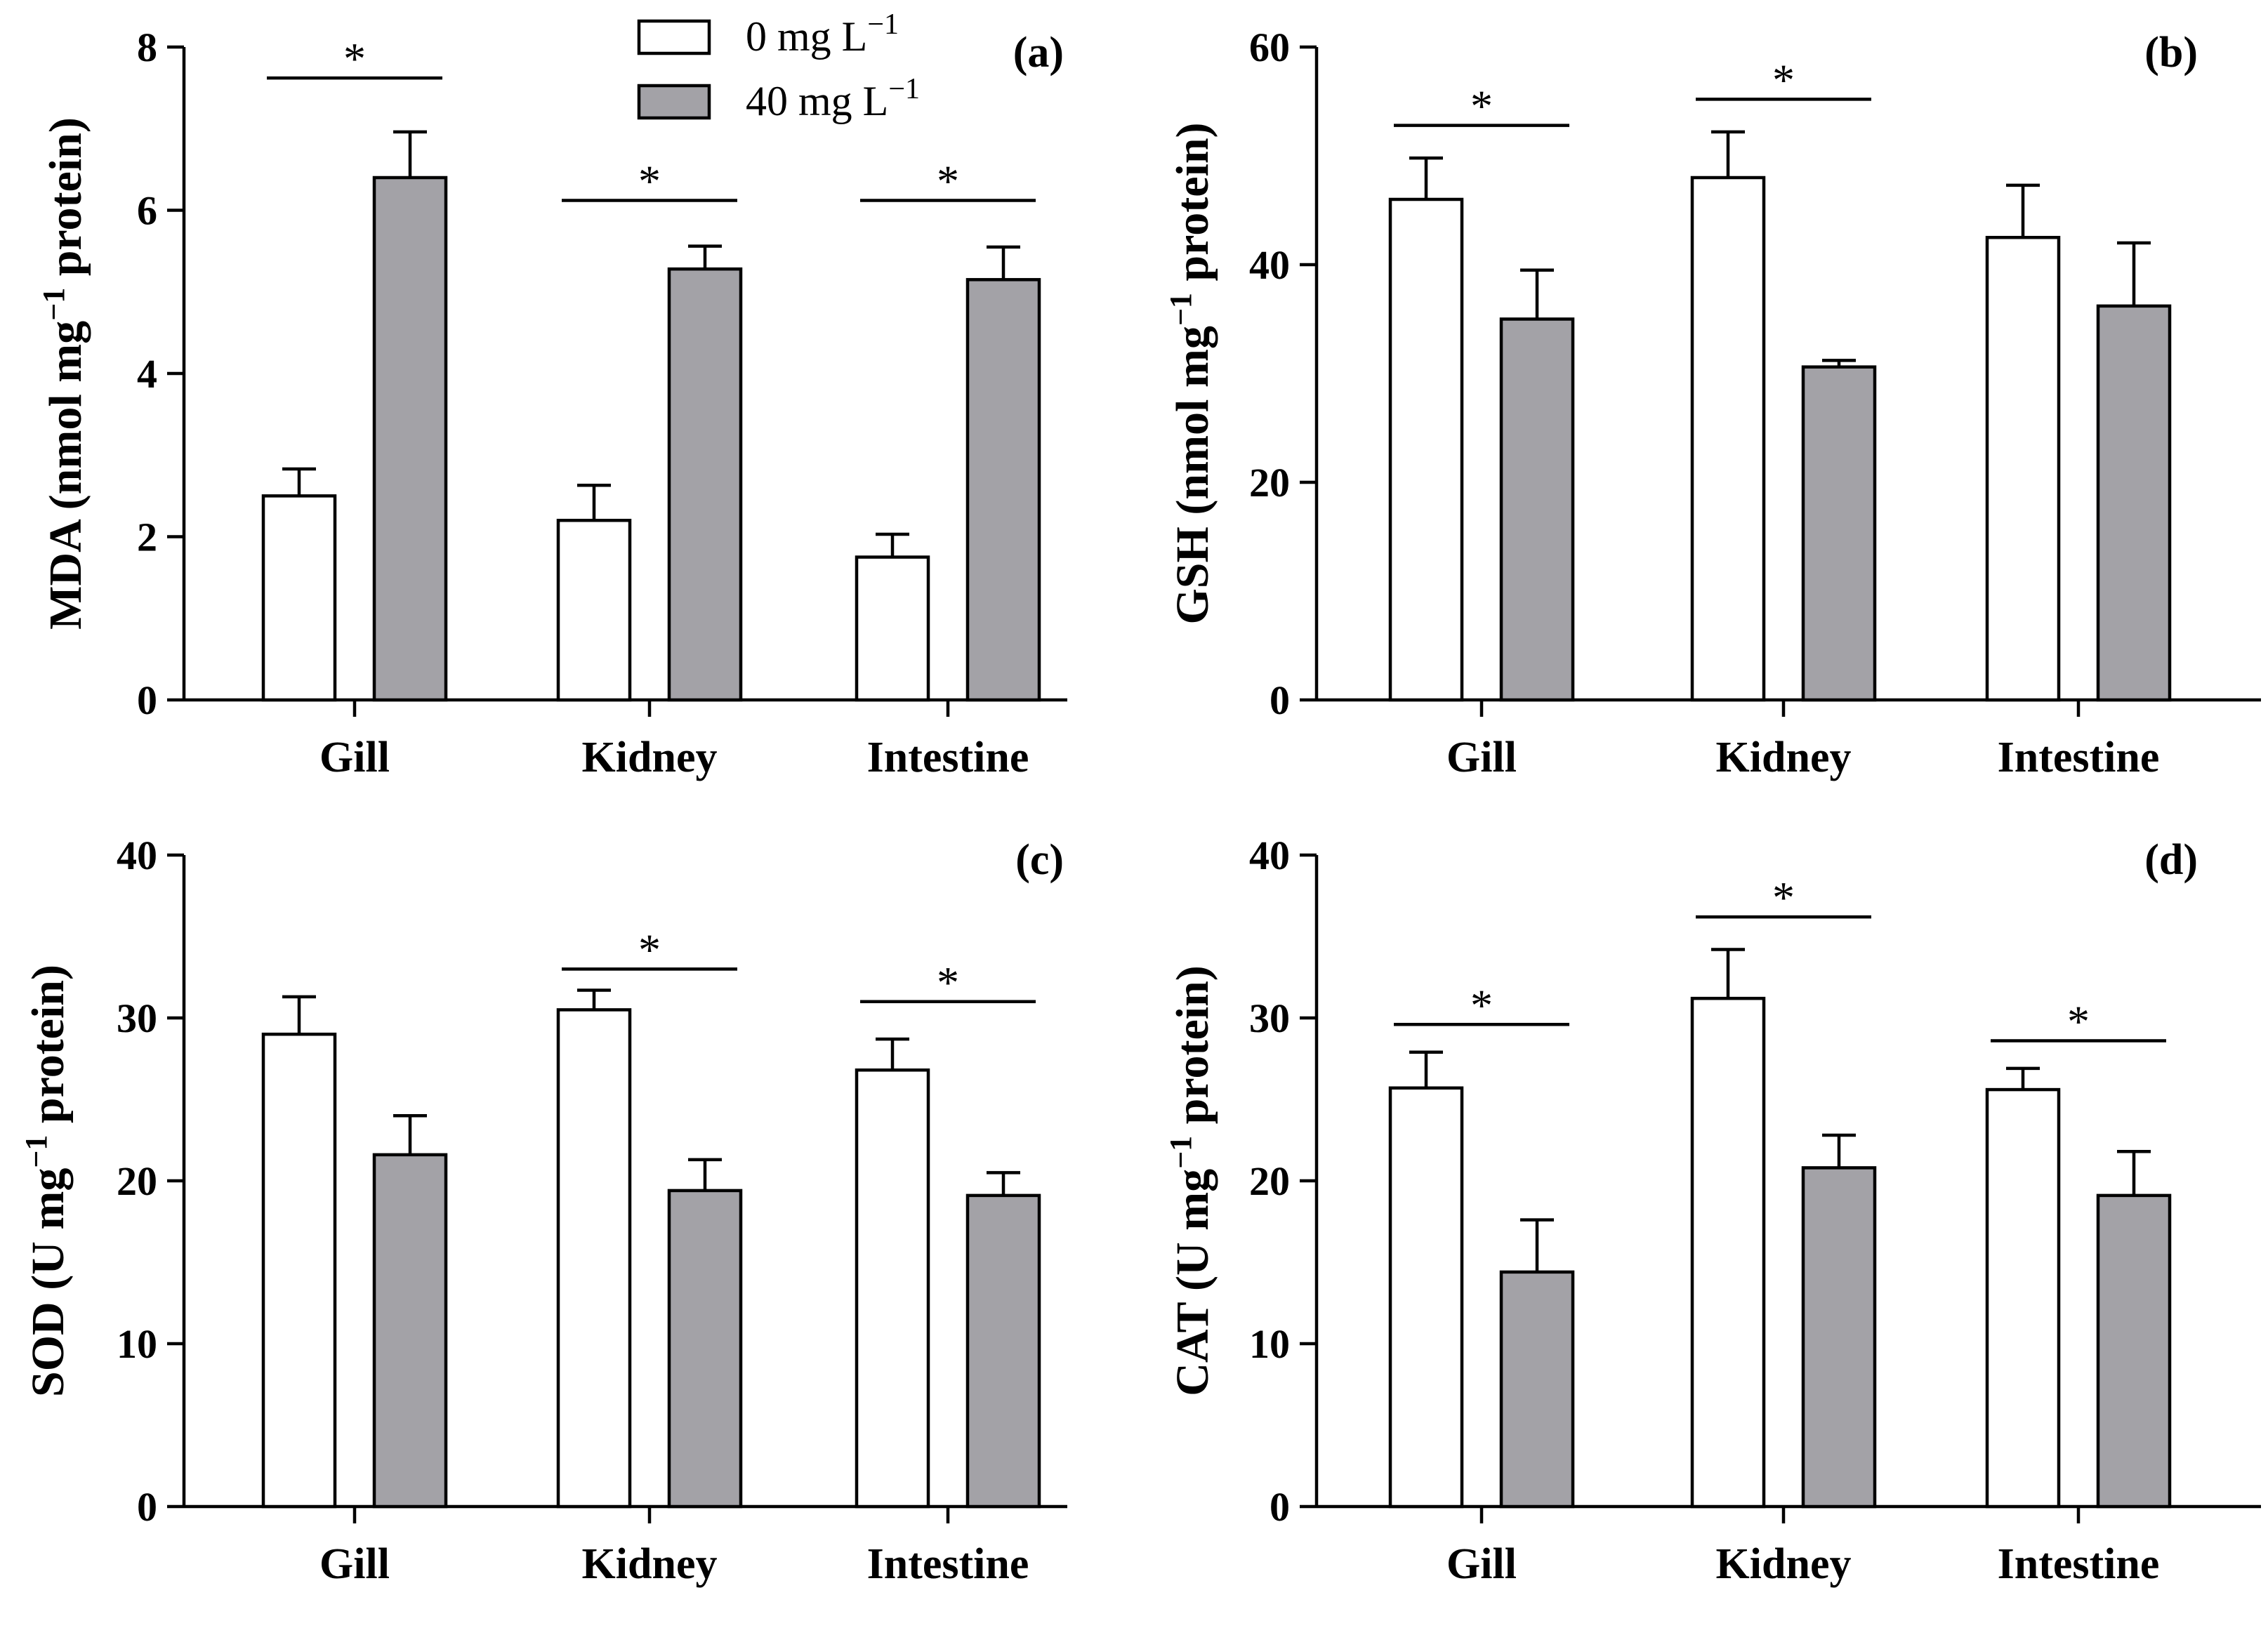  I want to click on y-axis-title: MDA (nmol mg−1 protein), so click(64, 373).